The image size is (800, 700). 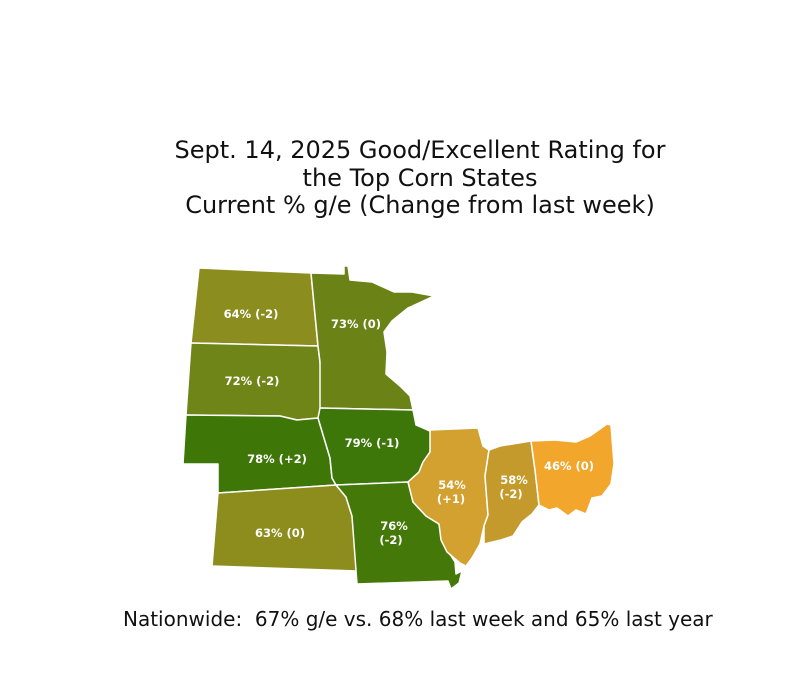 I want to click on label-missouri-pct: 76%, so click(x=394, y=526).